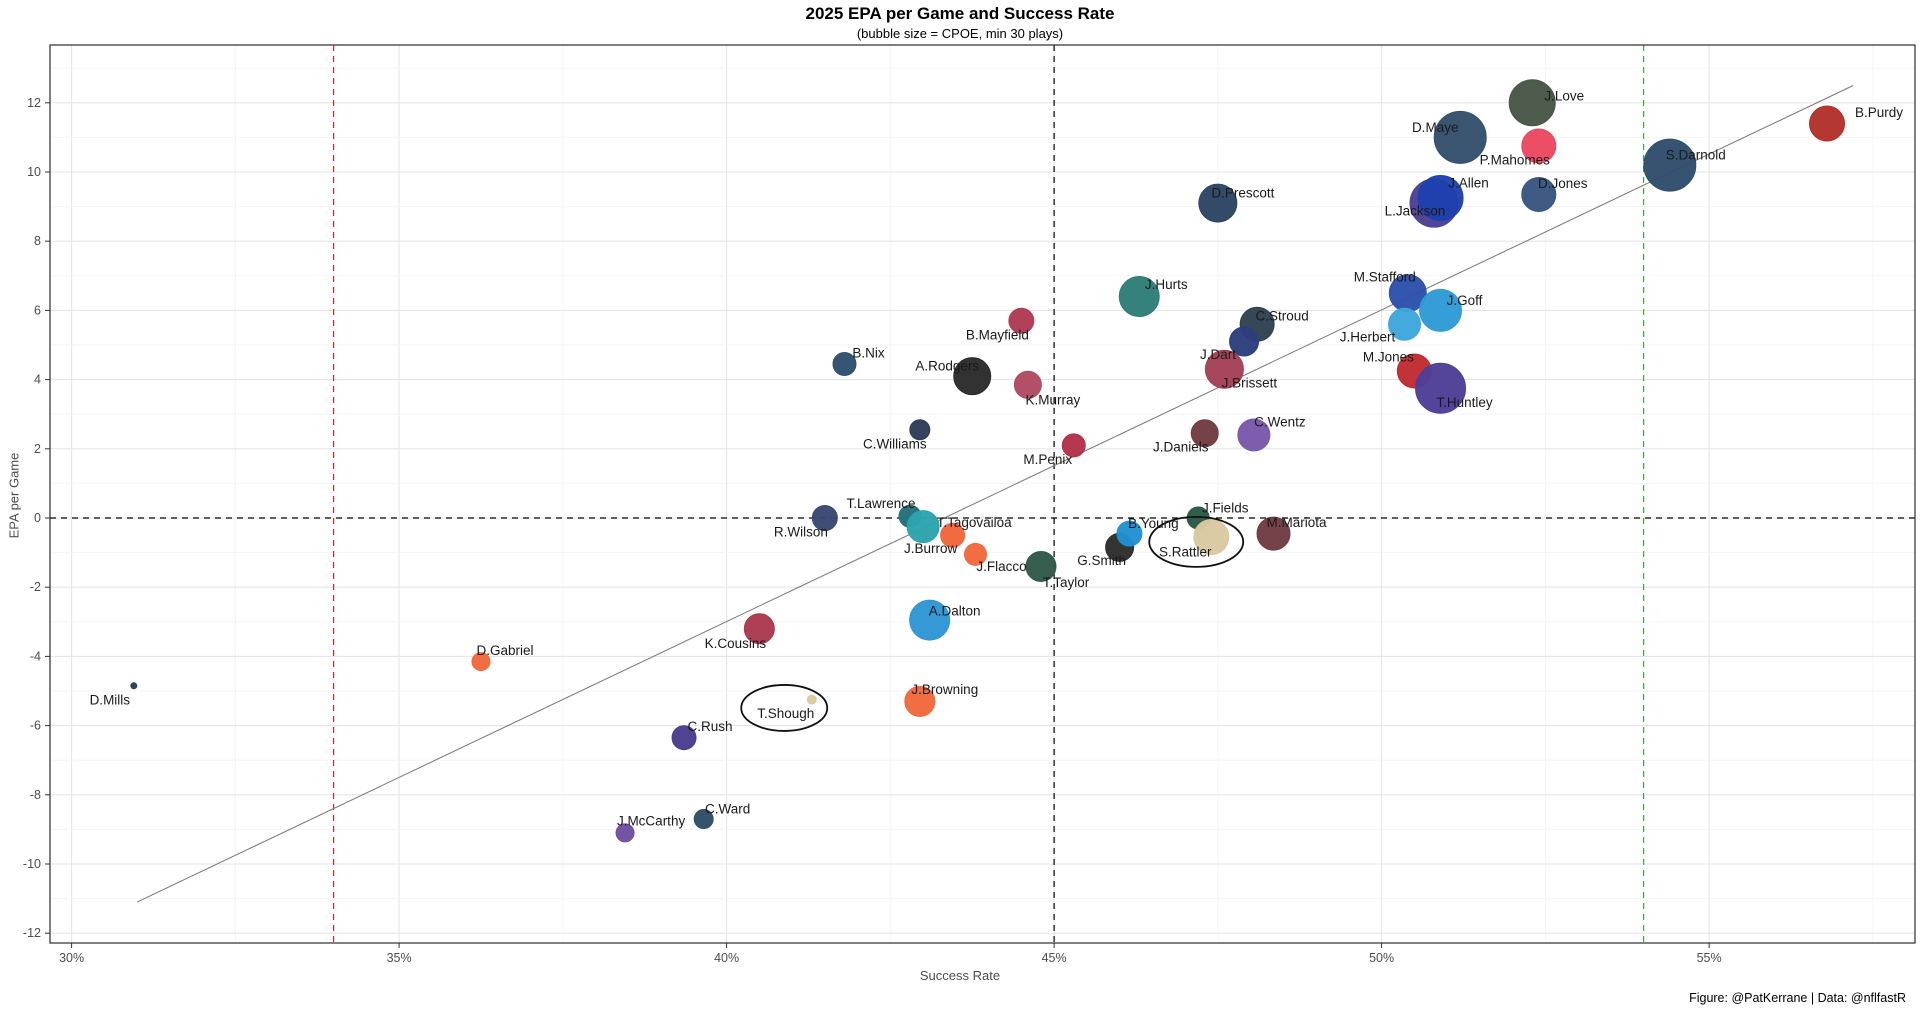  What do you see at coordinates (1254, 435) in the screenshot?
I see `bubble-C.Wentz` at bounding box center [1254, 435].